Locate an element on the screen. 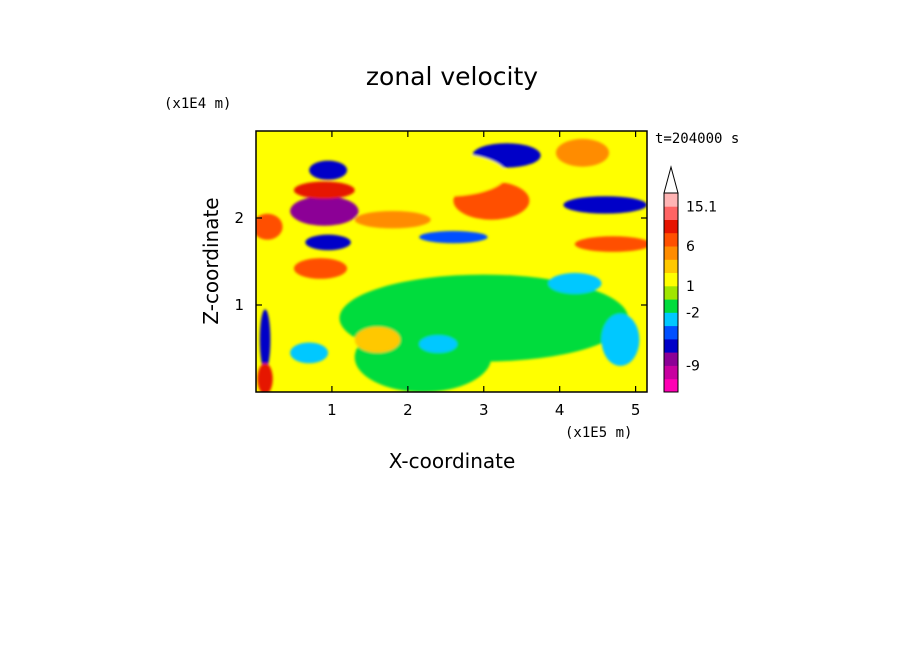 The height and width of the screenshot is (654, 904). x-axis-label: X-coordinate is located at coordinates (452, 461).